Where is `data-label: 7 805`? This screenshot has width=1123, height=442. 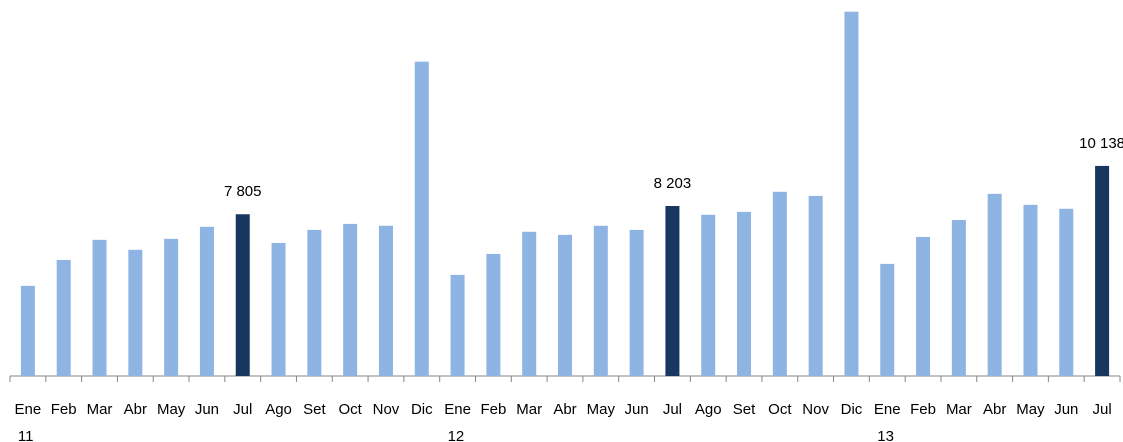 data-label: 7 805 is located at coordinates (243, 191).